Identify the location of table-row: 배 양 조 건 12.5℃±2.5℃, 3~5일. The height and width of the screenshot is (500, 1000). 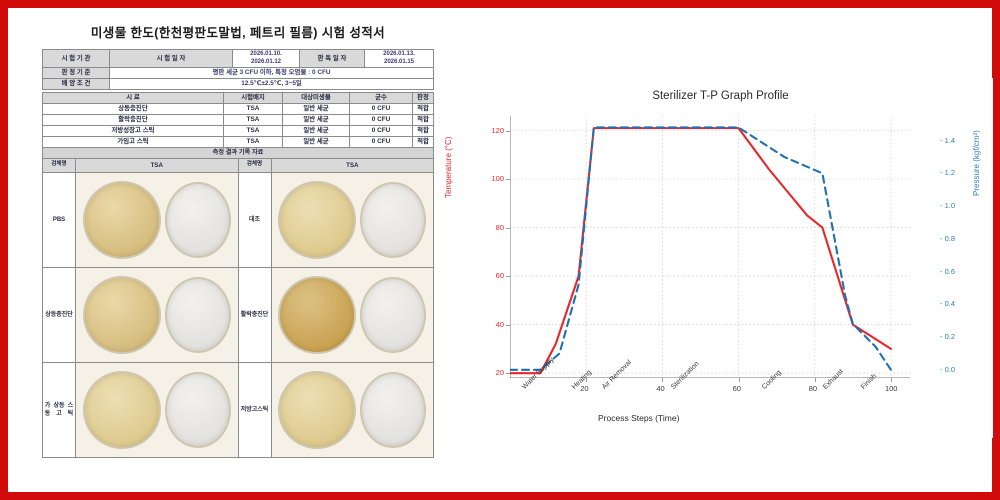
(238, 84).